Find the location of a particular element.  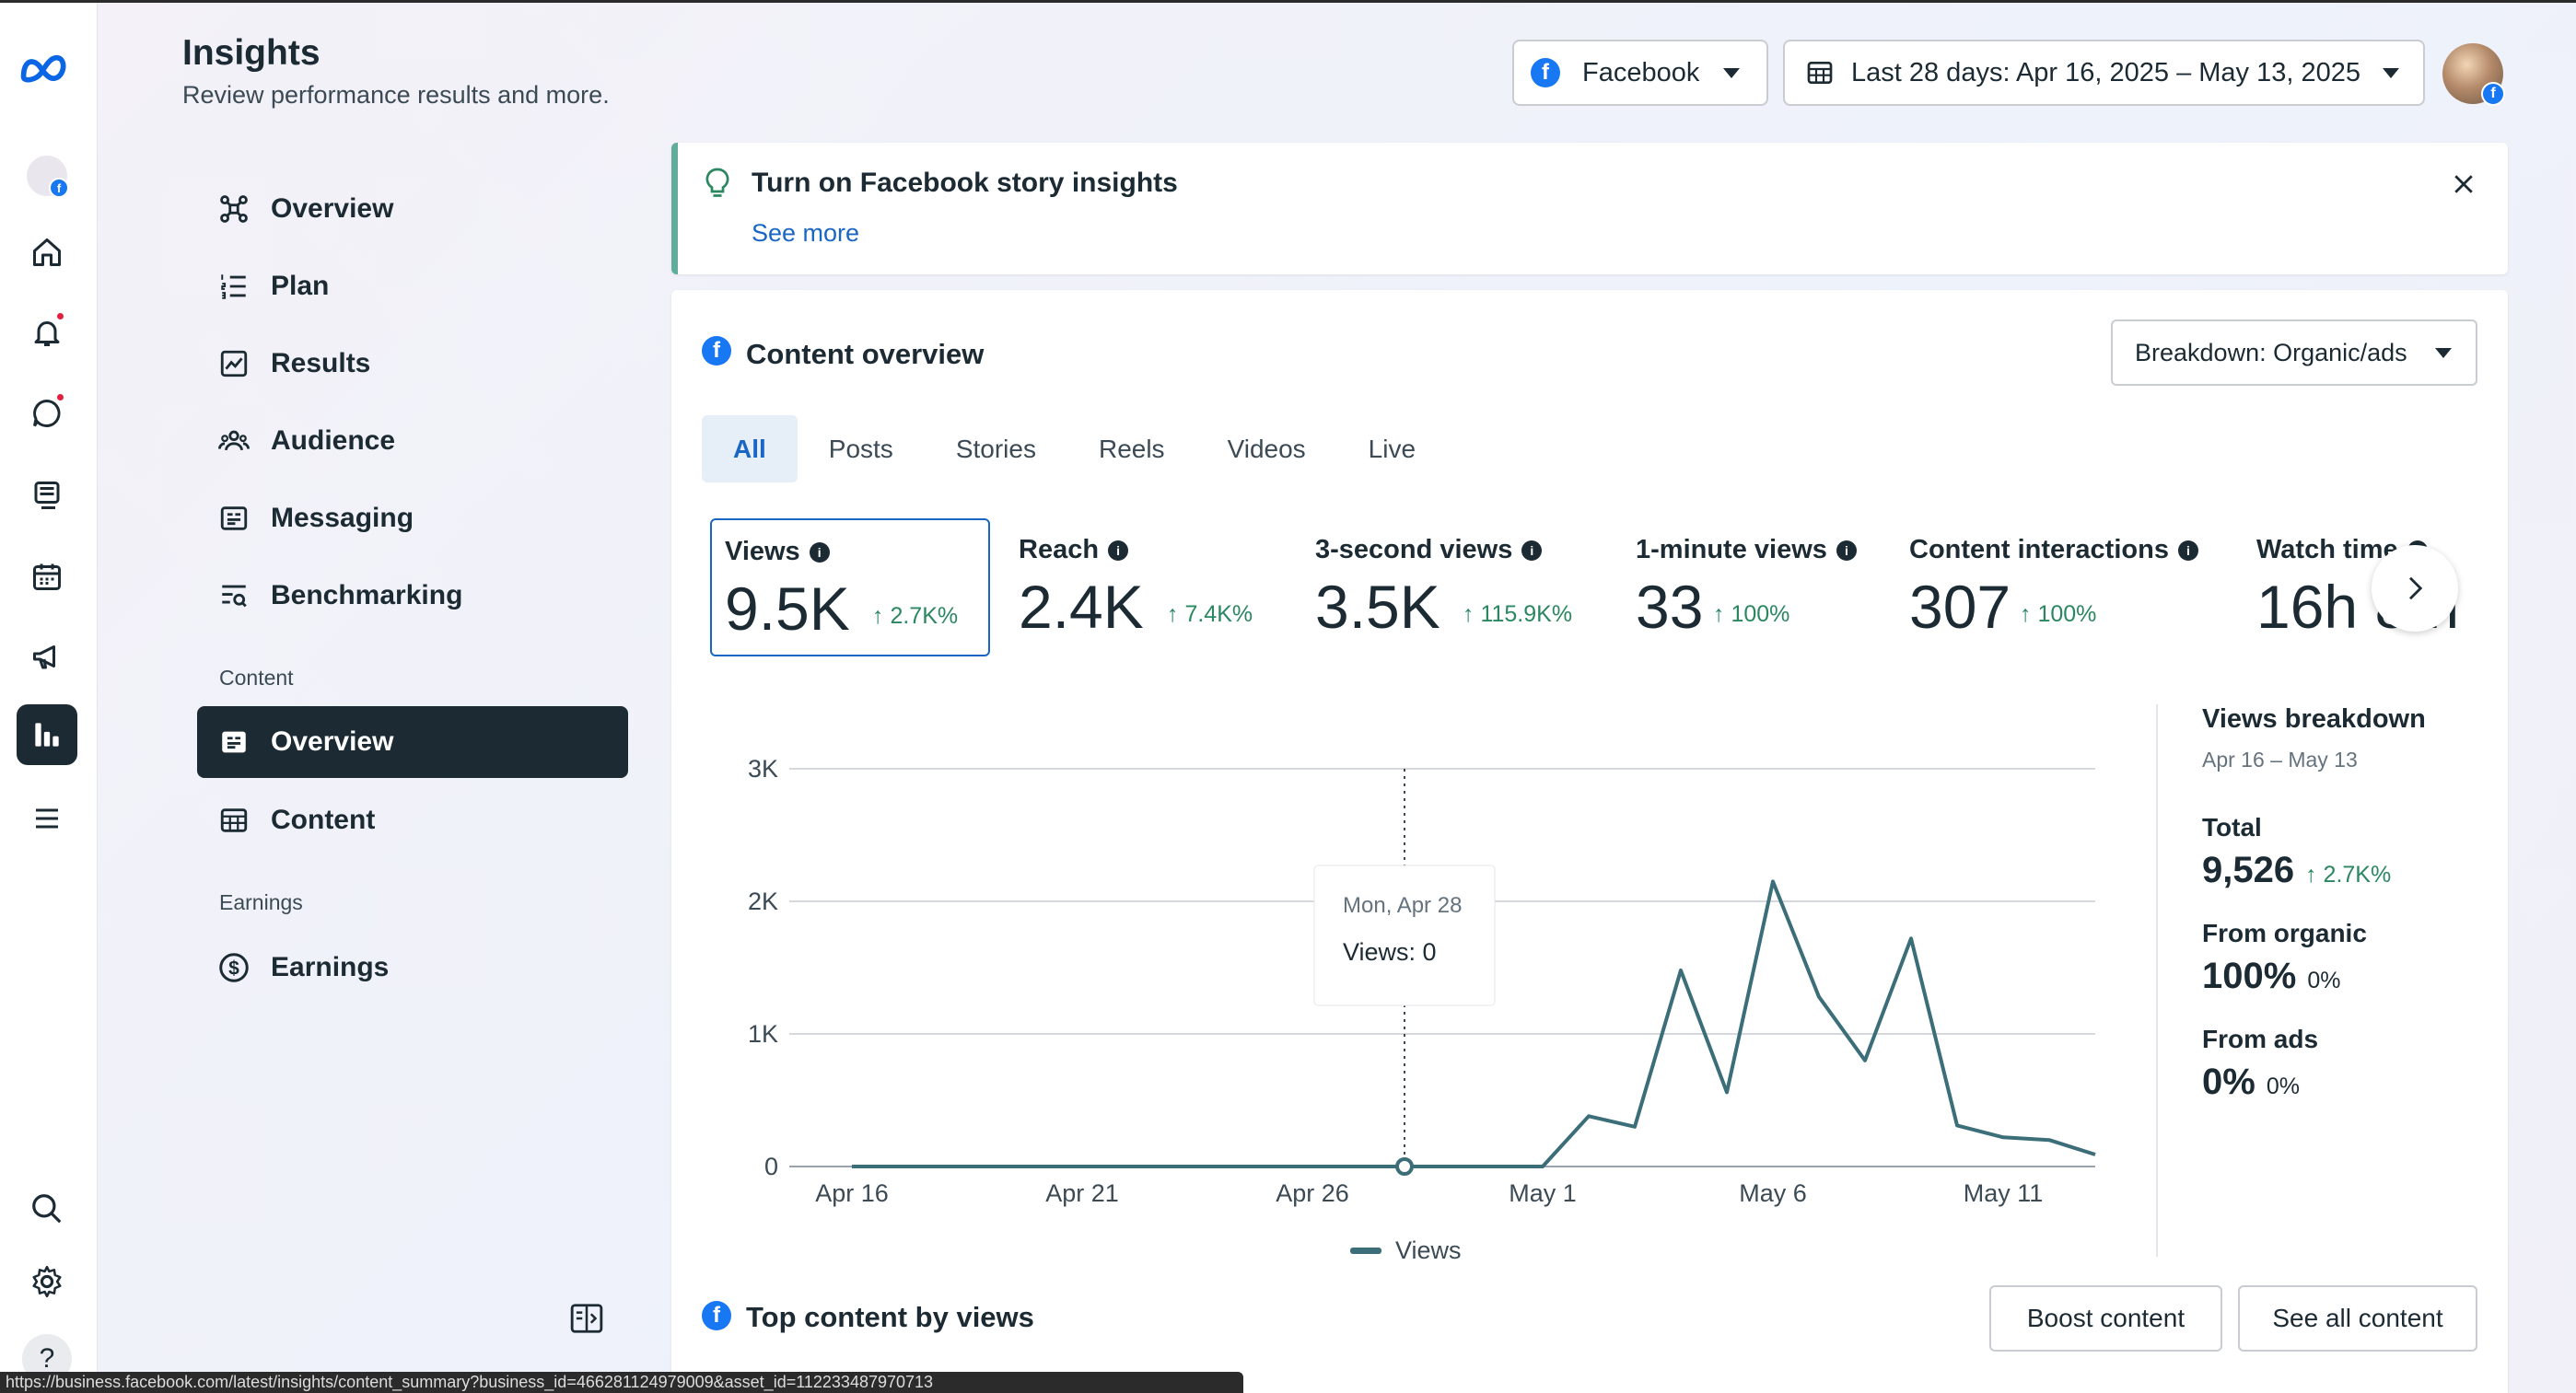

facebook-badge-icon: f is located at coordinates (2493, 94).